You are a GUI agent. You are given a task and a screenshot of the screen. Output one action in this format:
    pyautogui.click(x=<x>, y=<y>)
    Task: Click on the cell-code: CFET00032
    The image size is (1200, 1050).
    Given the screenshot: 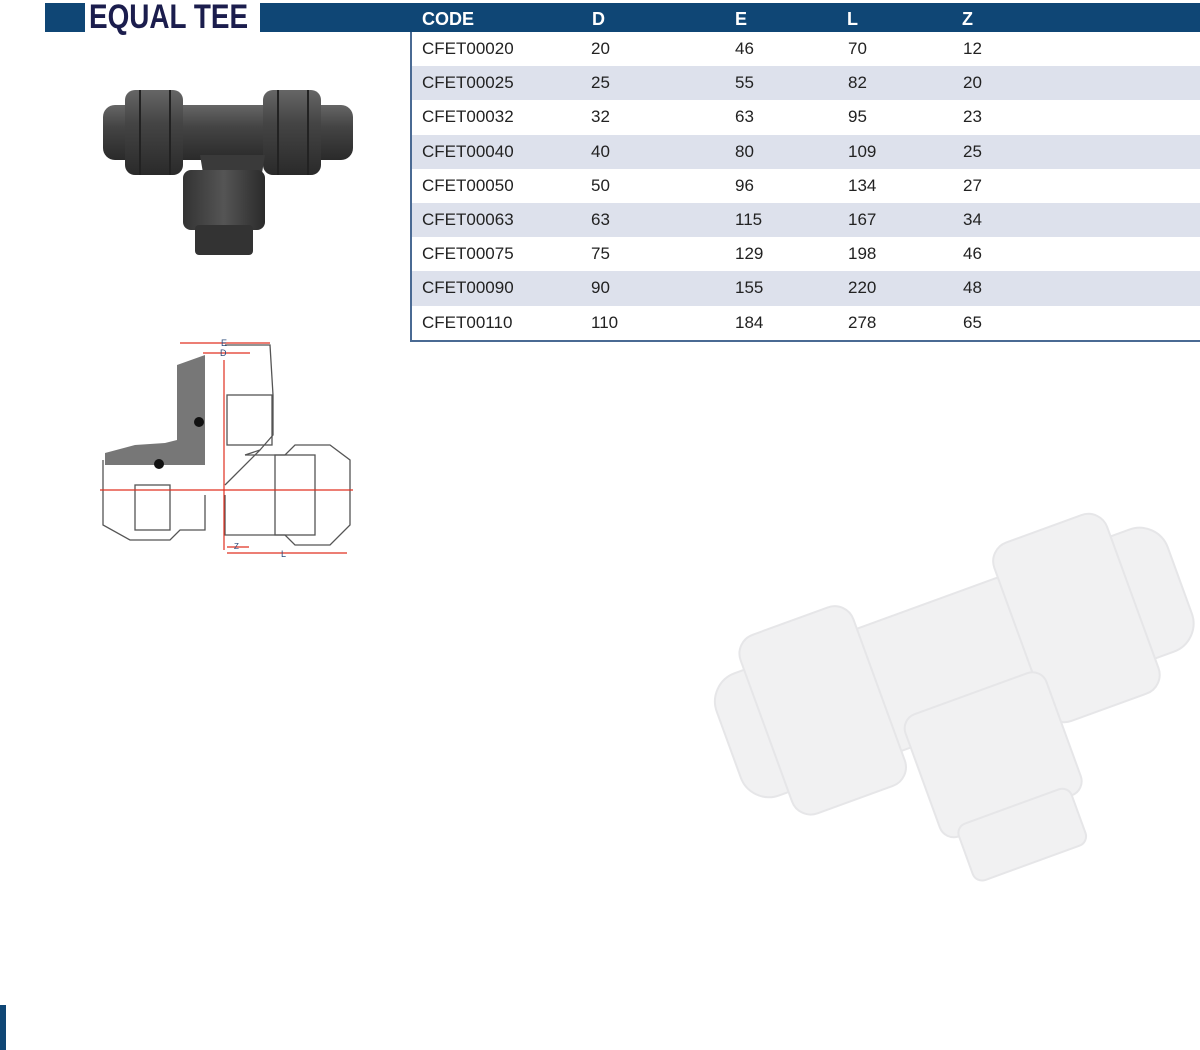 What is the action you would take?
    pyautogui.click(x=468, y=117)
    